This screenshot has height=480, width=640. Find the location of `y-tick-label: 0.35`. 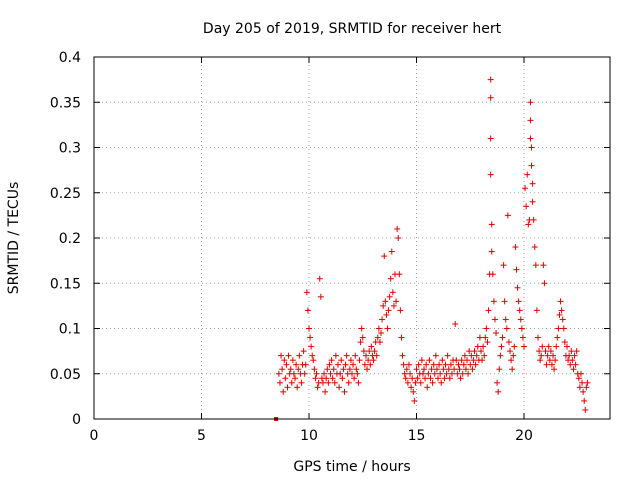

y-tick-label: 0.35 is located at coordinates (65, 103).